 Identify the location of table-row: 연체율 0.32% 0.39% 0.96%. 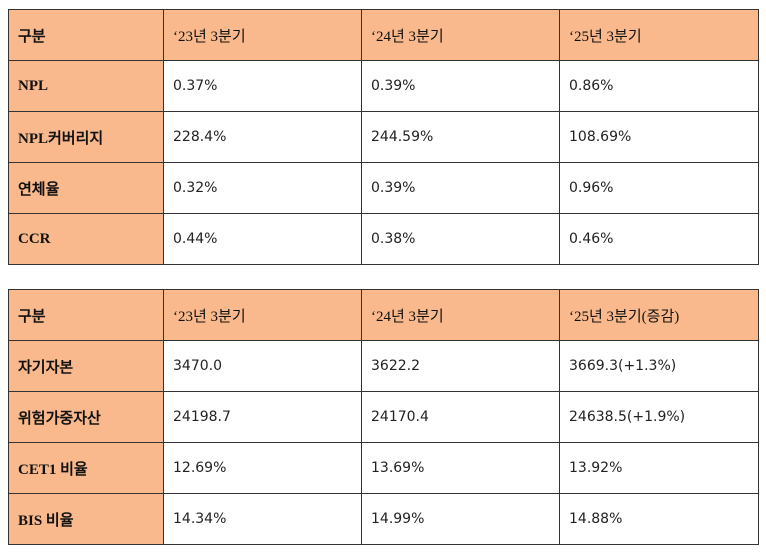
(383, 188).